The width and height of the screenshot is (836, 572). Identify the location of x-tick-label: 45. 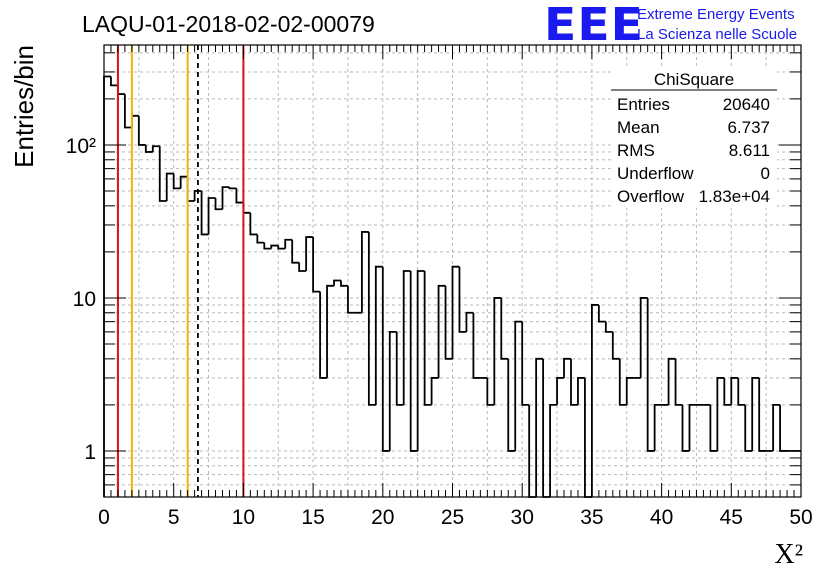
(731, 517).